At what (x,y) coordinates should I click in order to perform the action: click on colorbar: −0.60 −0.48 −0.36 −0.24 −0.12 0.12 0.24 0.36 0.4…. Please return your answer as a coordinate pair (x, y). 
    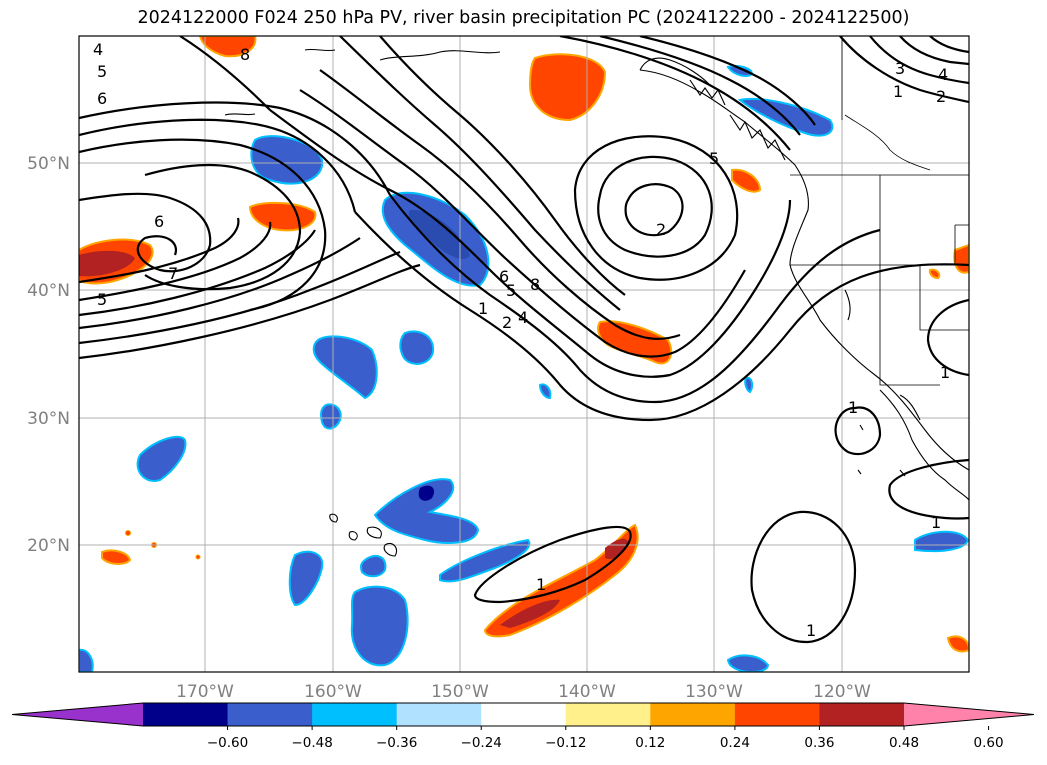
    Looking at the image, I should click on (523, 726).